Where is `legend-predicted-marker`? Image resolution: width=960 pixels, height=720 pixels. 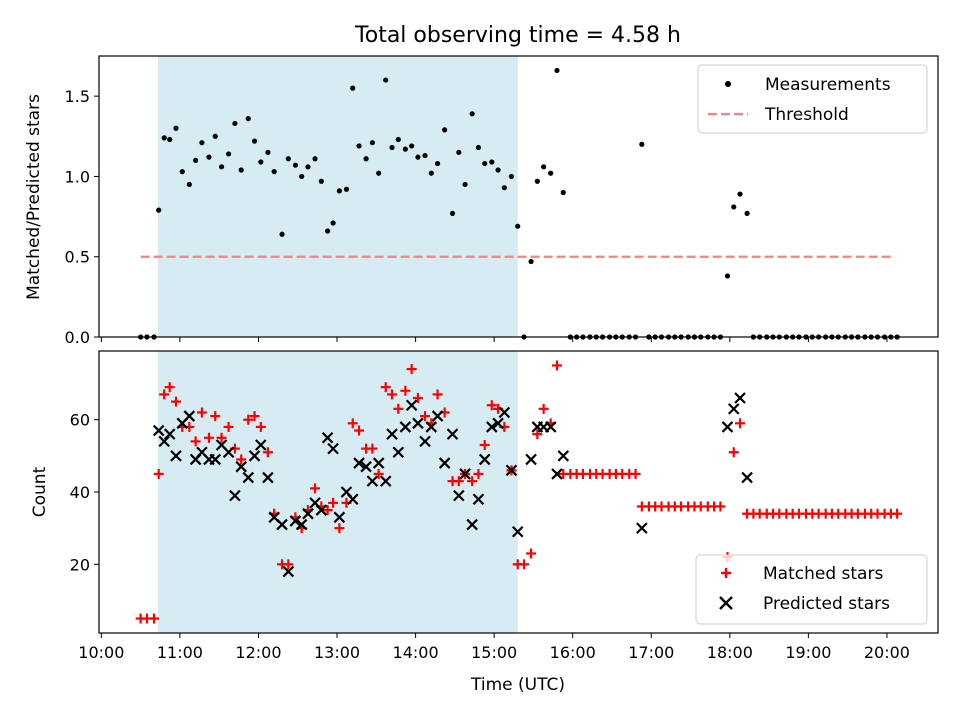
legend-predicted-marker is located at coordinates (726, 603).